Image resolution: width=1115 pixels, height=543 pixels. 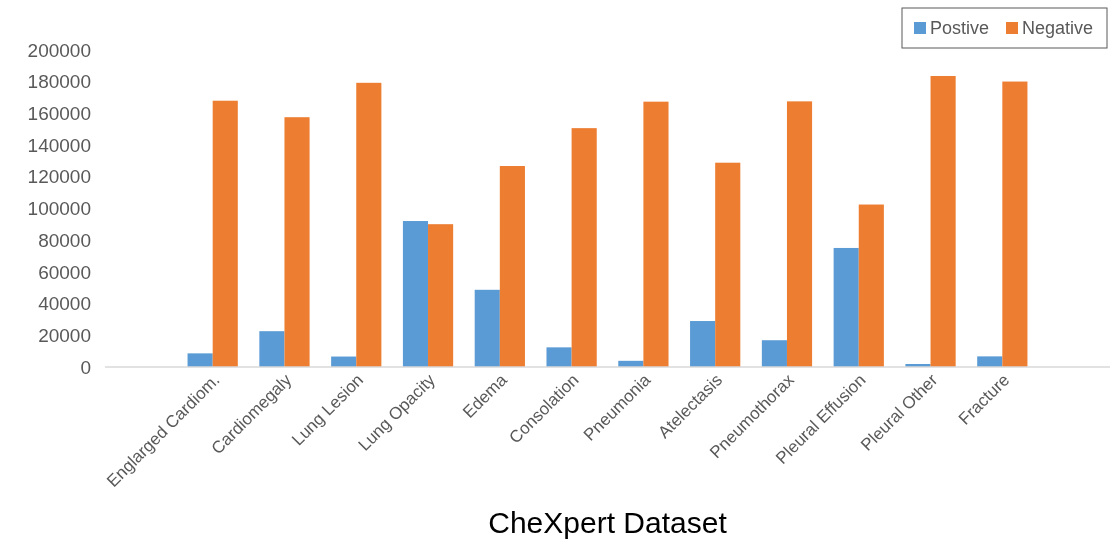 What do you see at coordinates (64, 272) in the screenshot?
I see `y-tick-label: 60000` at bounding box center [64, 272].